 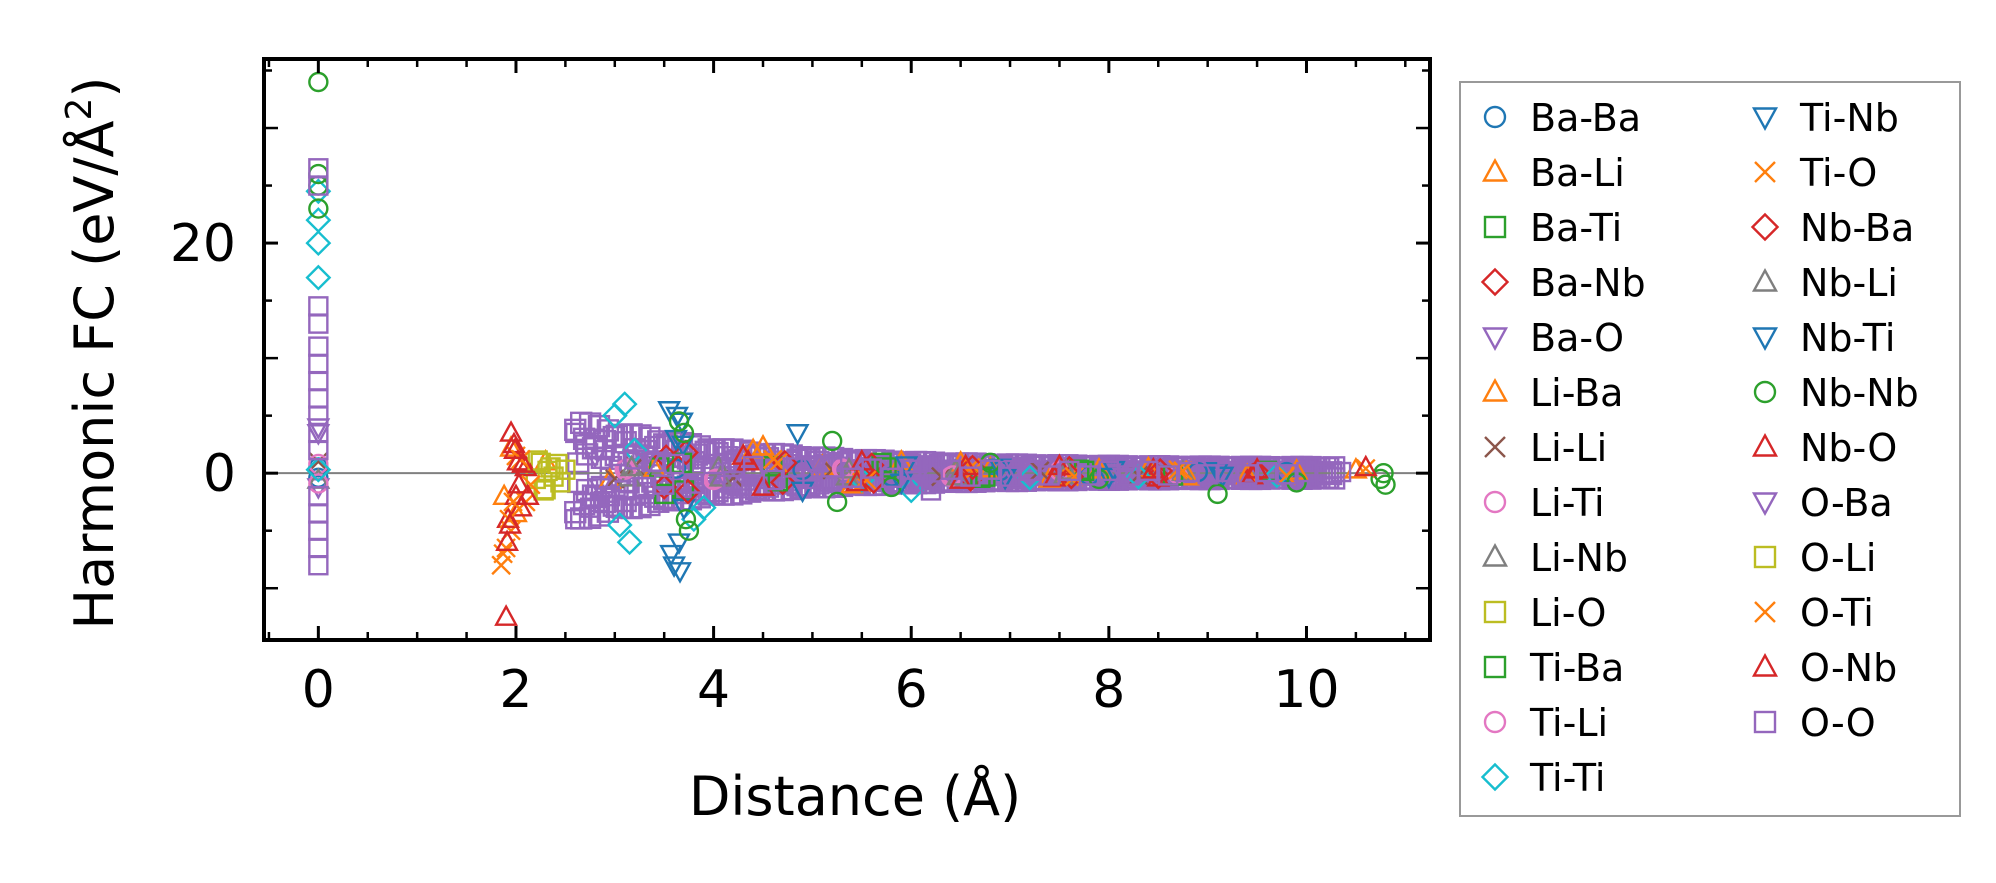 I want to click on x-tick-label: 4, so click(x=713, y=690).